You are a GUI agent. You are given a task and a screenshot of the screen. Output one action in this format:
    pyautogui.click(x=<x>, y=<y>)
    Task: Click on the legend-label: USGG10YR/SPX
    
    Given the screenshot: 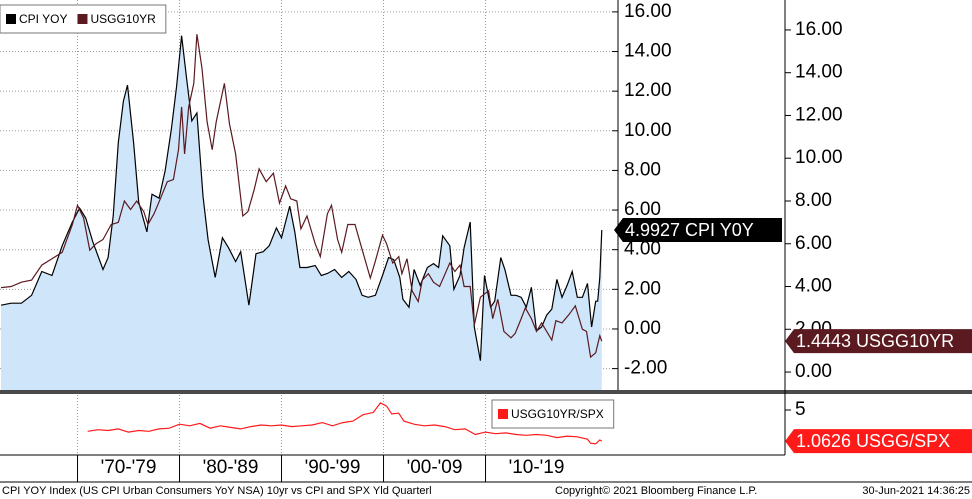 What is the action you would take?
    pyautogui.click(x=557, y=414)
    